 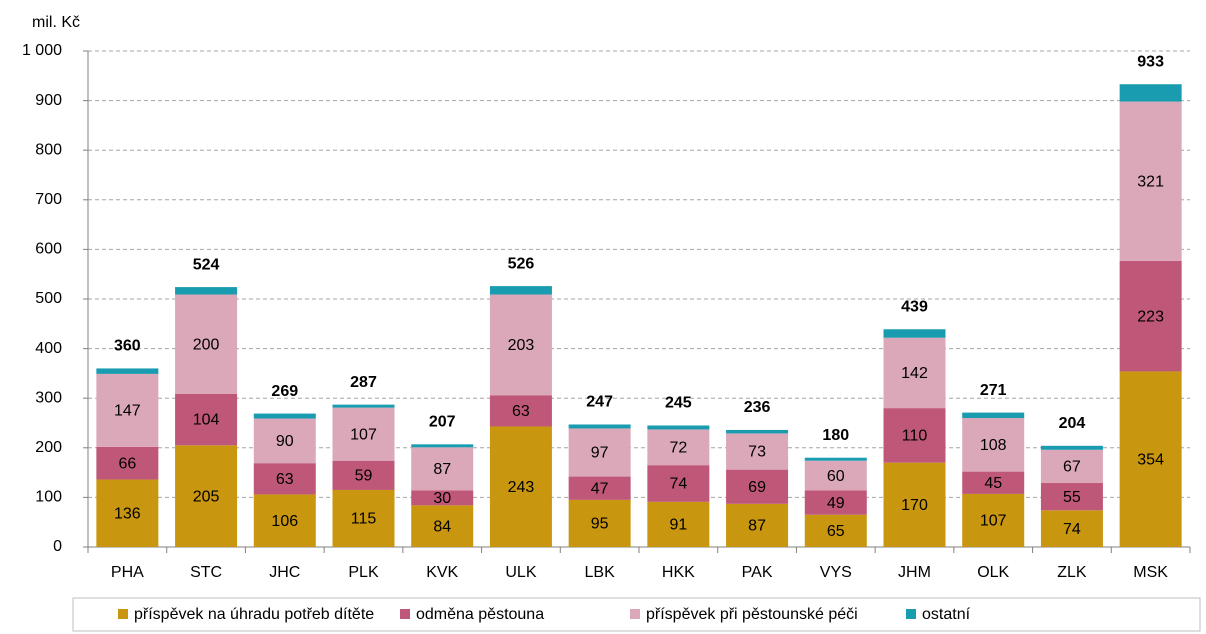 What do you see at coordinates (127, 572) in the screenshot?
I see `x-tick-label: PHA` at bounding box center [127, 572].